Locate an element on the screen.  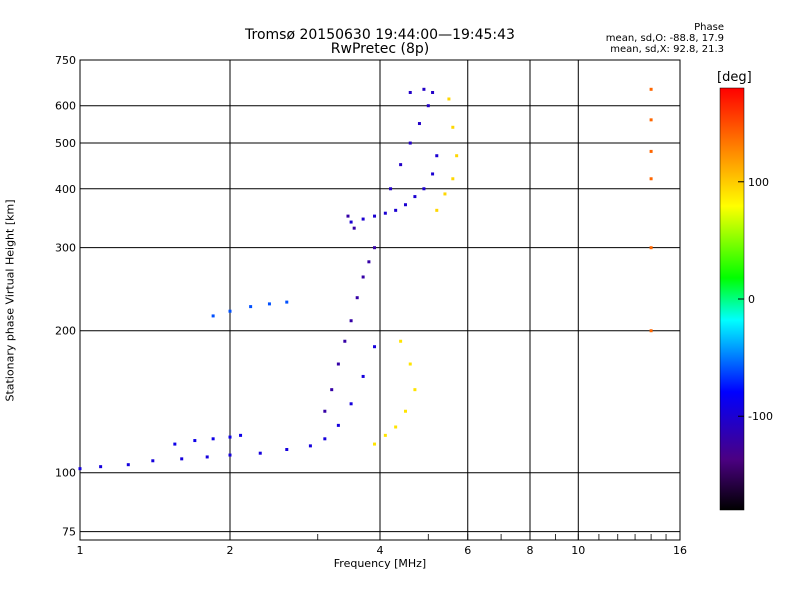
y-tick-label: 400 is located at coordinates (65, 189).